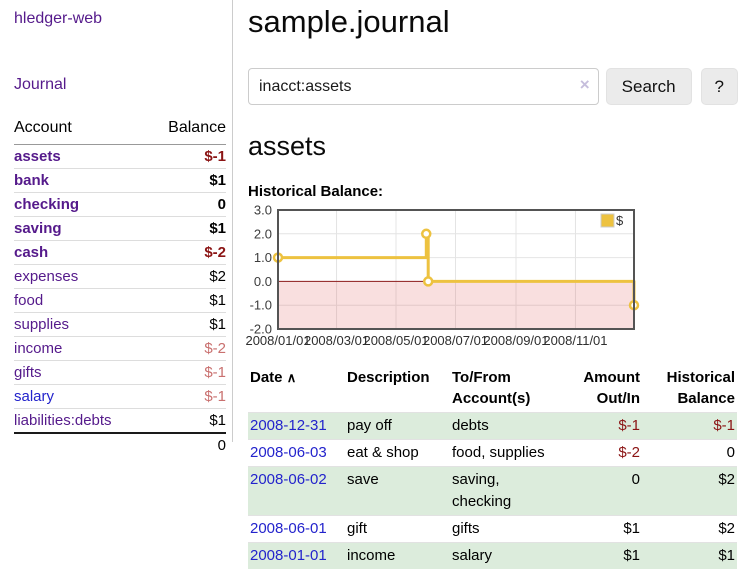 The image size is (742, 582). What do you see at coordinates (336, 340) in the screenshot?
I see `svg-text: 2008/03/01` at bounding box center [336, 340].